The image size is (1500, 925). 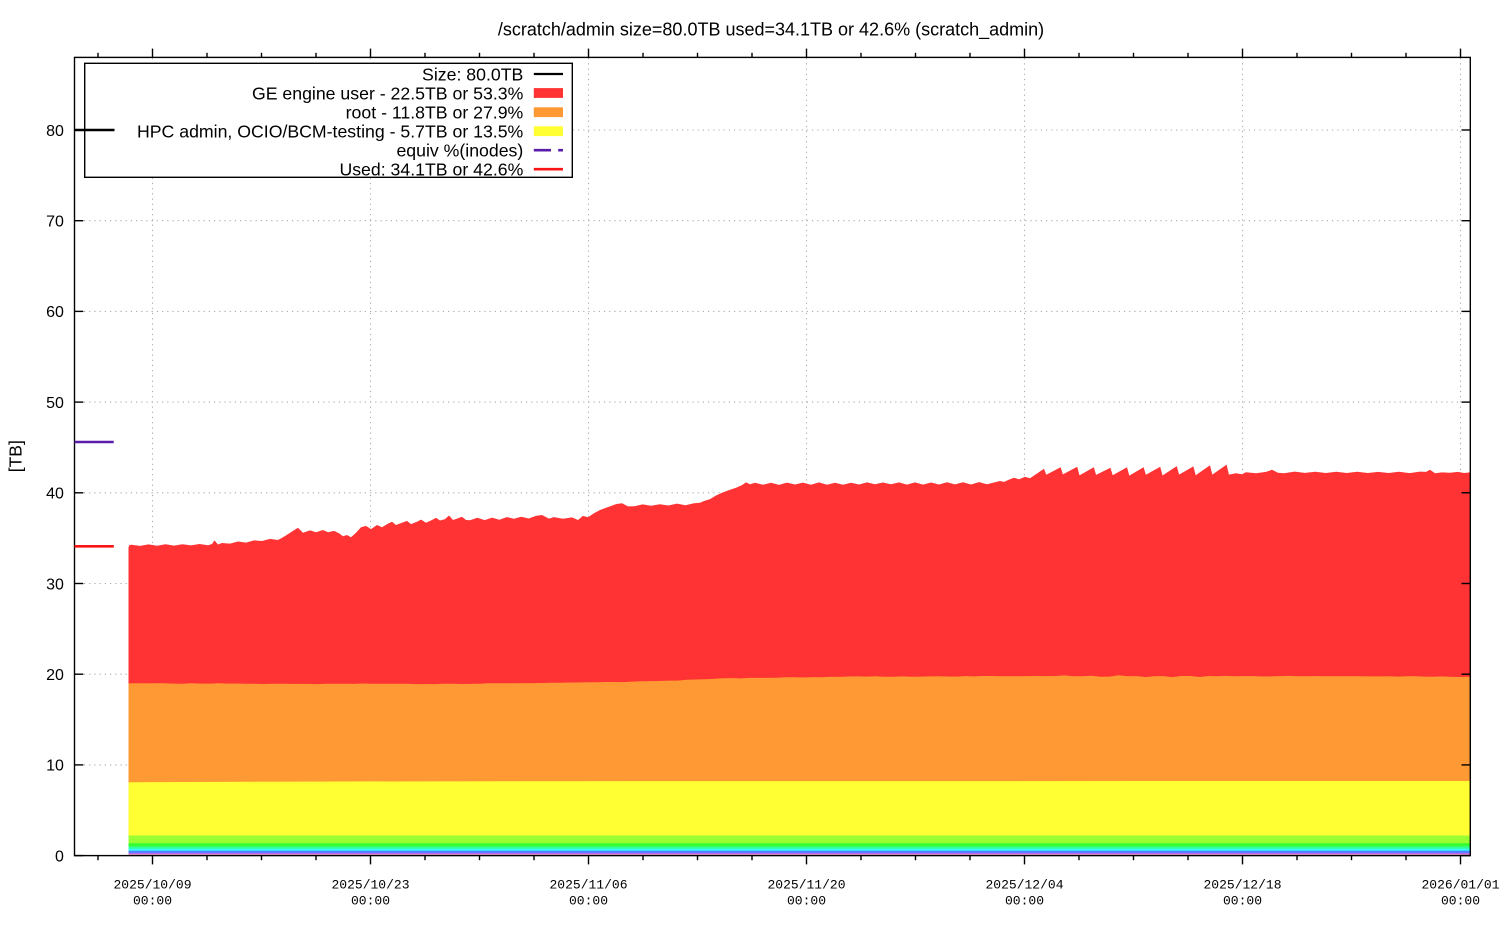 I want to click on svg-text: Used: 34.1TB or 42.6%, so click(x=431, y=170).